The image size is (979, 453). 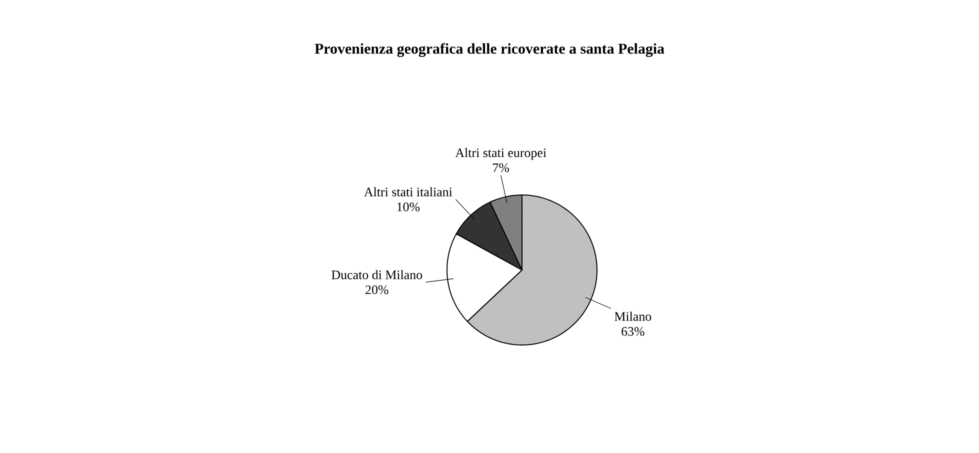 I want to click on slice-label: Altri stati italiani, so click(x=408, y=191).